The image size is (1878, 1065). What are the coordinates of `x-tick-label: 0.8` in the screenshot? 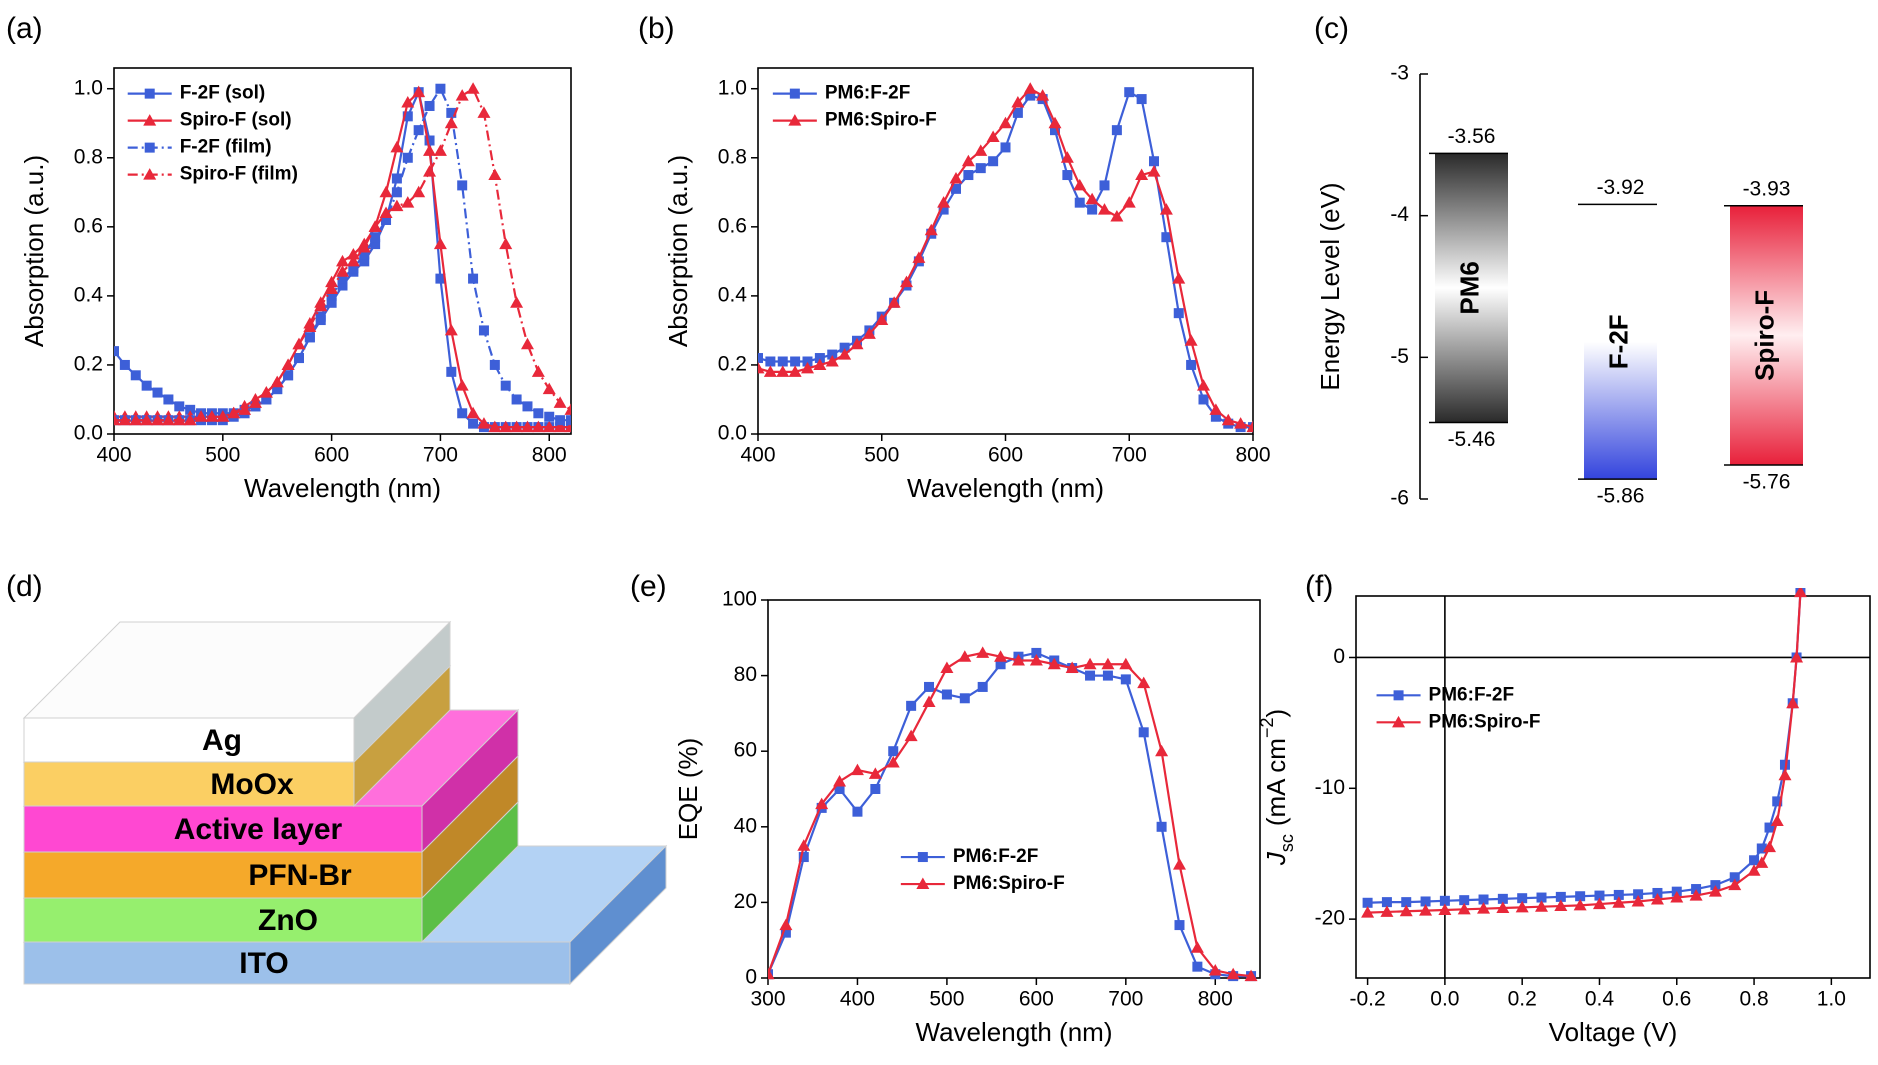 It's located at (1753, 999).